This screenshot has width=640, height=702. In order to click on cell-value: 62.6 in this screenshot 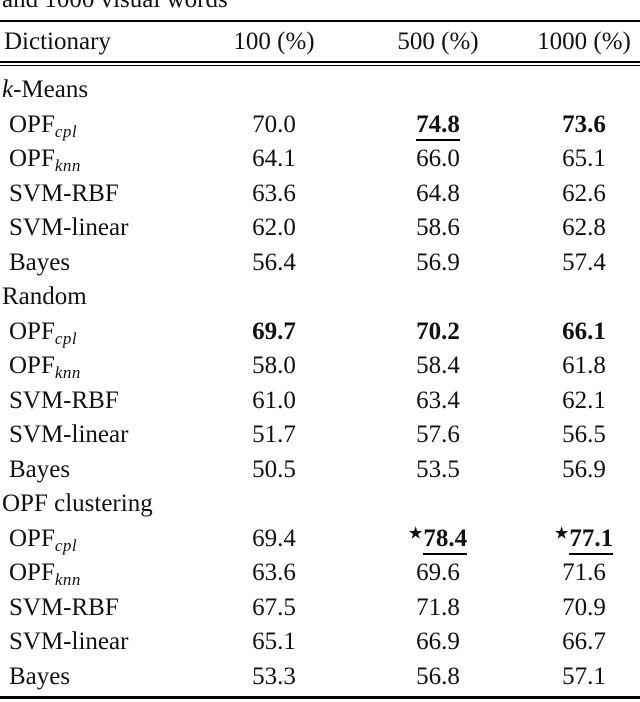, I will do `click(584, 193)`.